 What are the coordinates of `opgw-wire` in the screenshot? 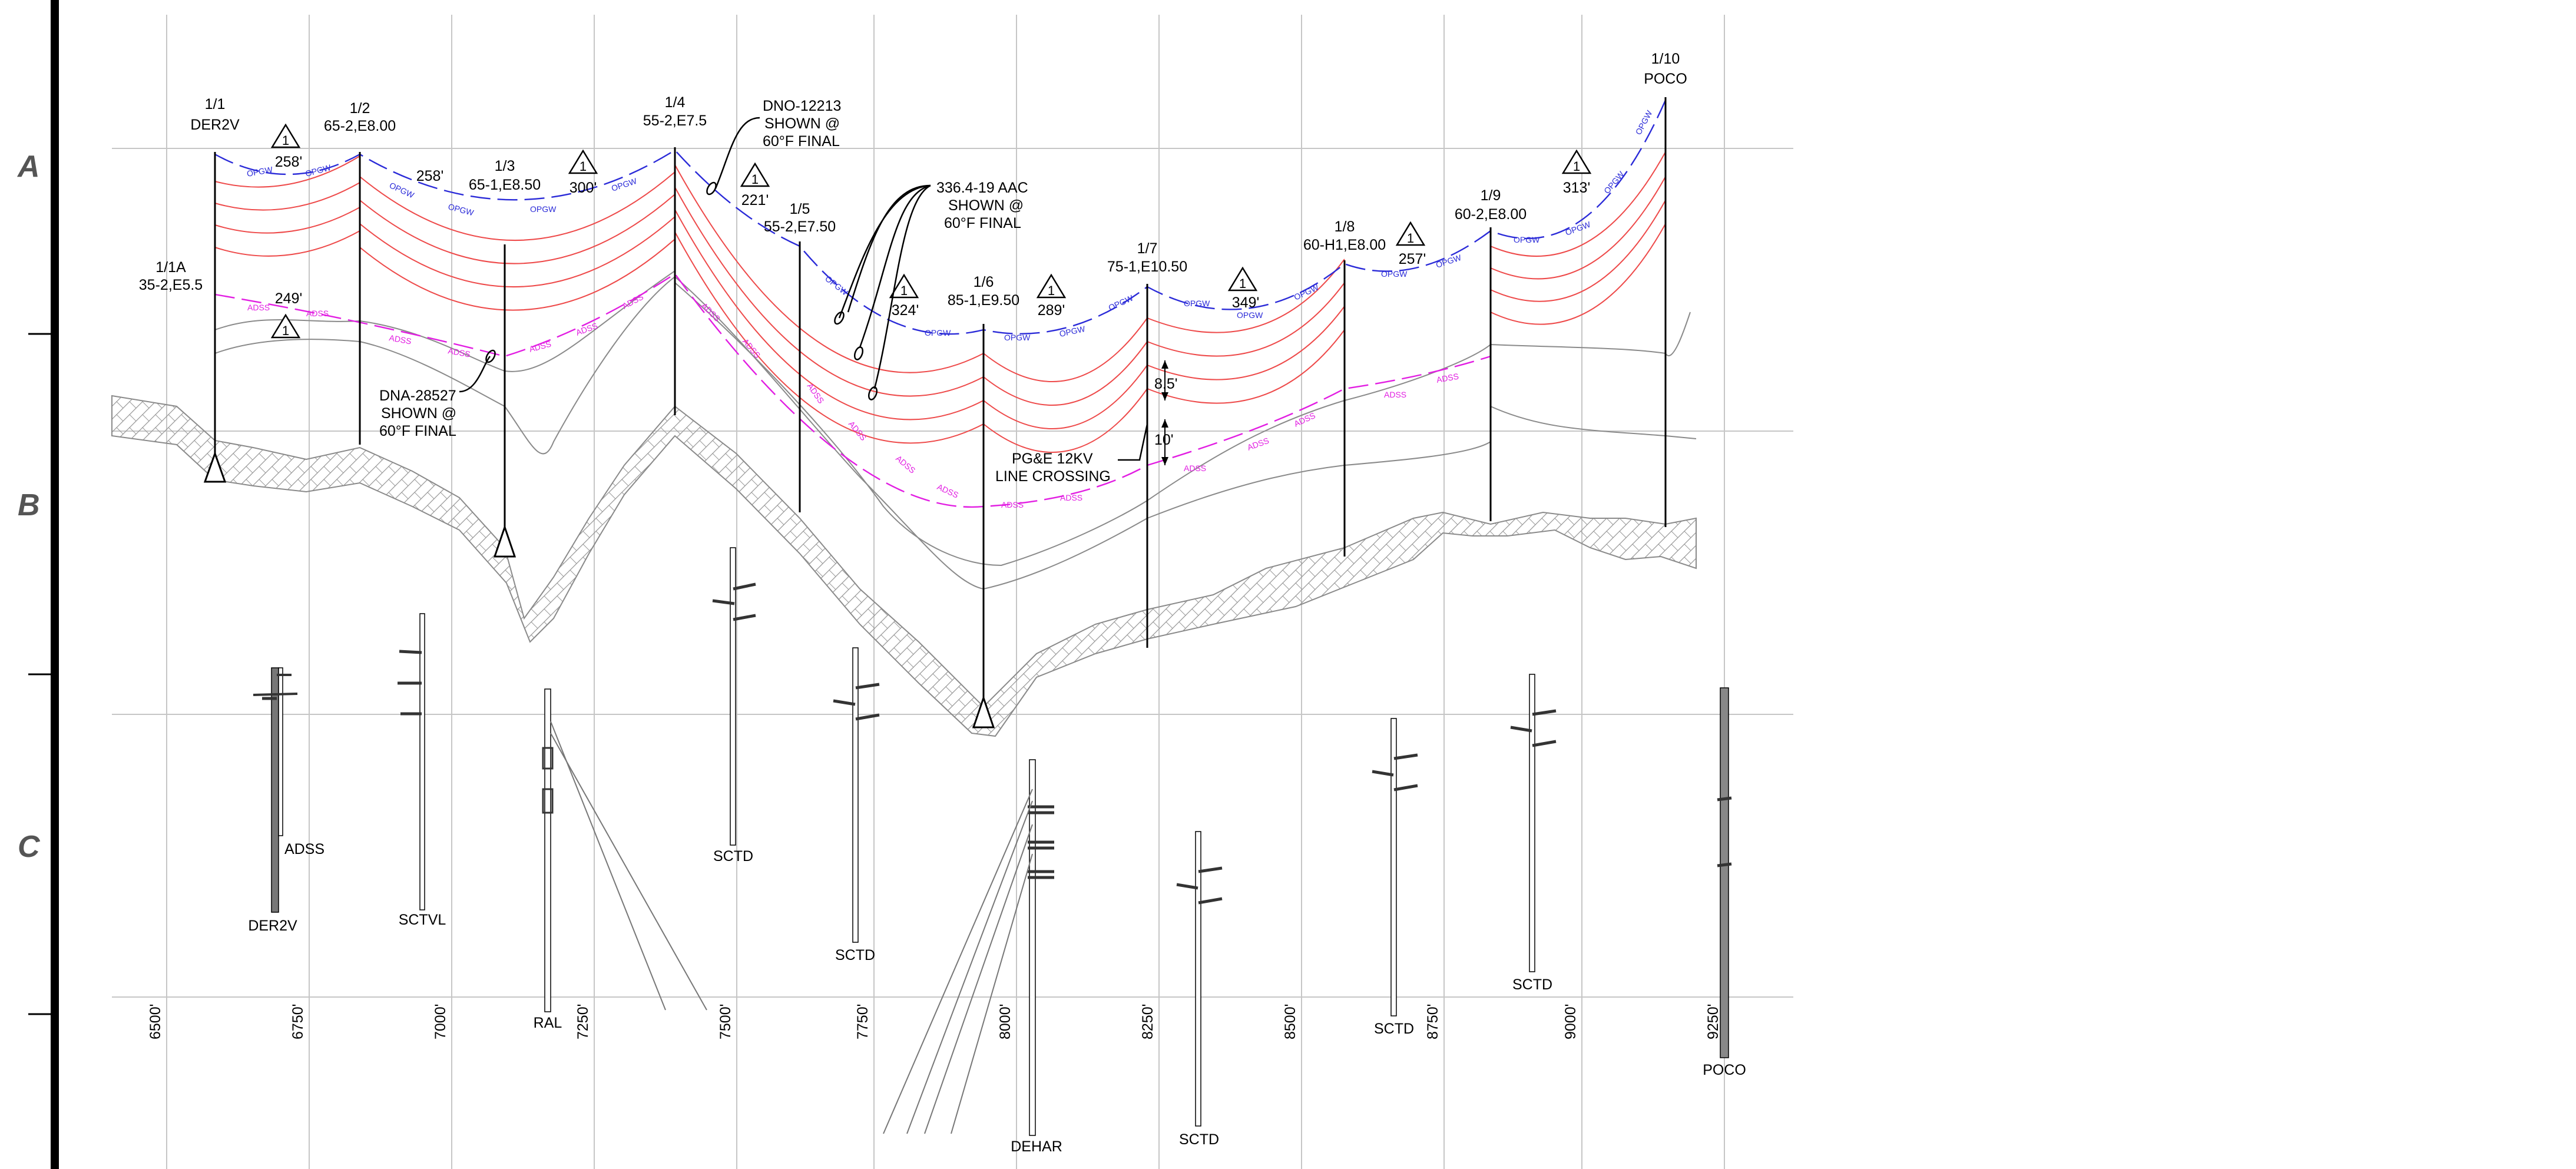 It's located at (940, 217).